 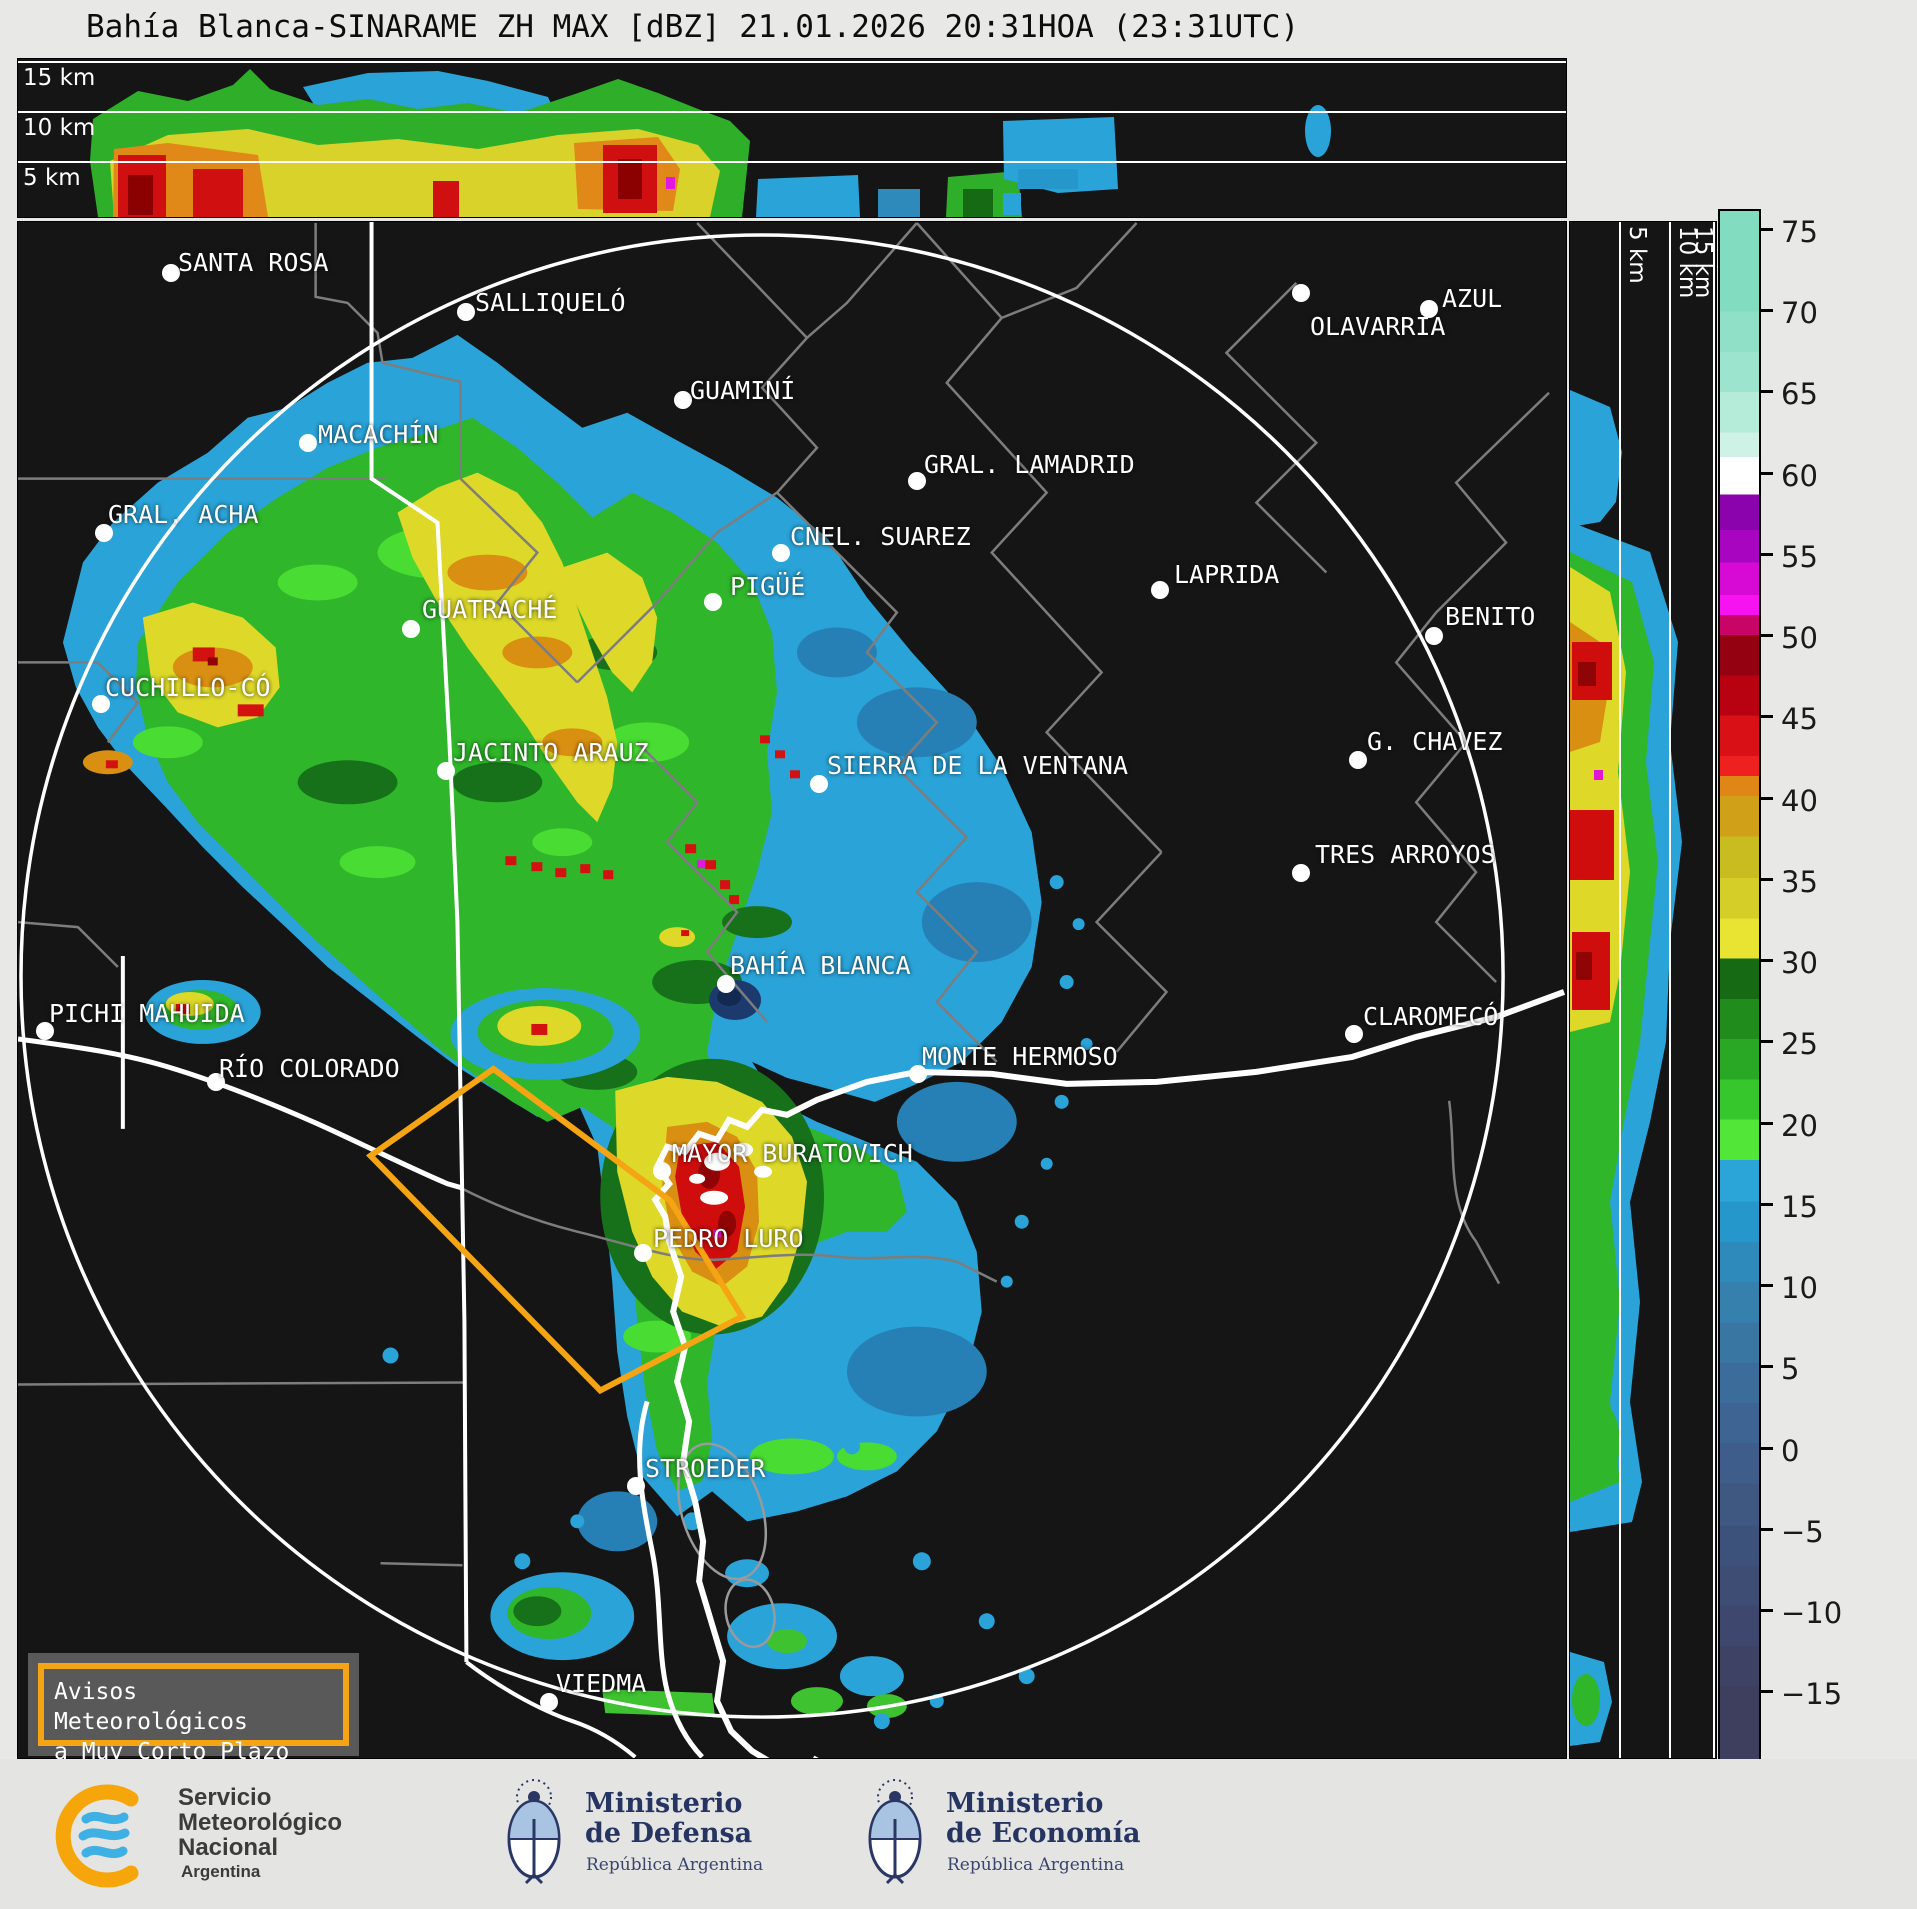 What do you see at coordinates (1799, 394) in the screenshot?
I see `colorbar-tick-label: 65` at bounding box center [1799, 394].